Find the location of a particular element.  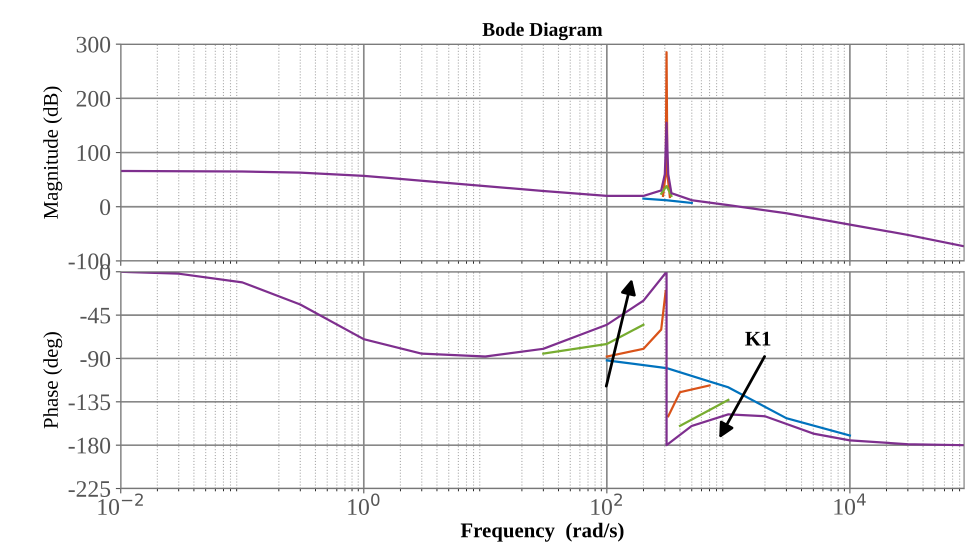

x-axis-title: Frequency (rad/s) is located at coordinates (542, 532).